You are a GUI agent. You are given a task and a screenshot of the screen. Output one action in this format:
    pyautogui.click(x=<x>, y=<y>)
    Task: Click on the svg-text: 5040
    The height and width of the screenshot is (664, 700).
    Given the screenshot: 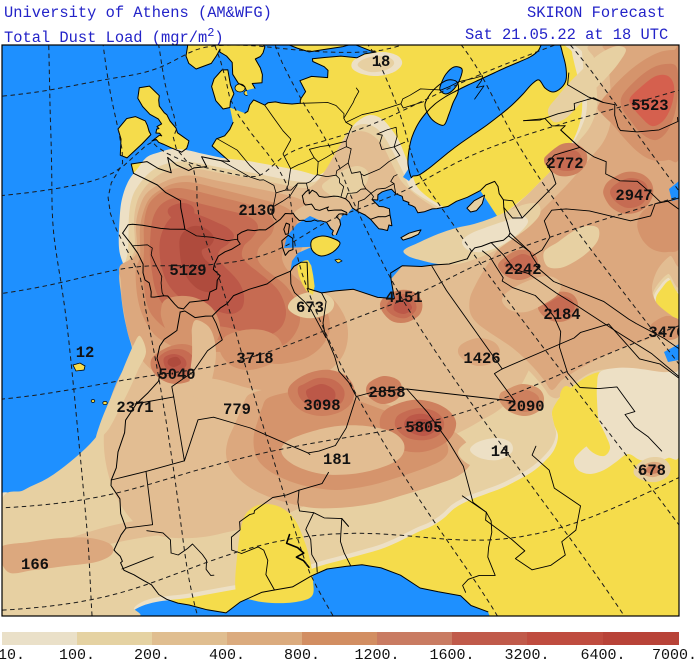 What is the action you would take?
    pyautogui.click(x=176, y=375)
    